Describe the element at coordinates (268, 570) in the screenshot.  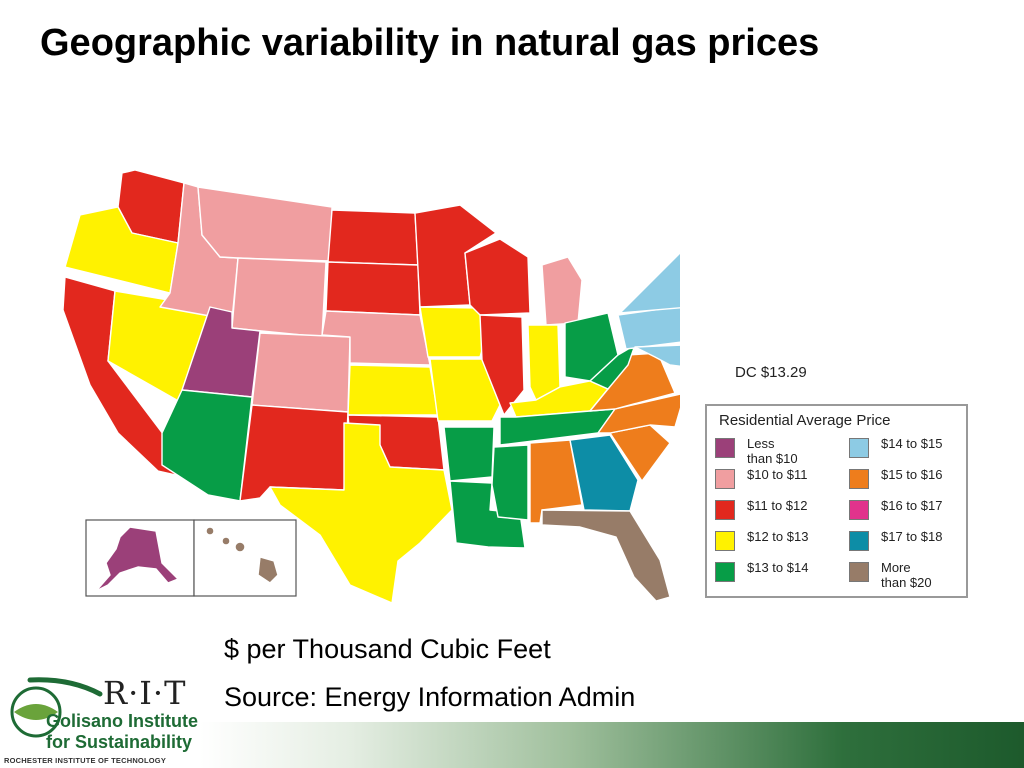
I see `state-HI` at that location.